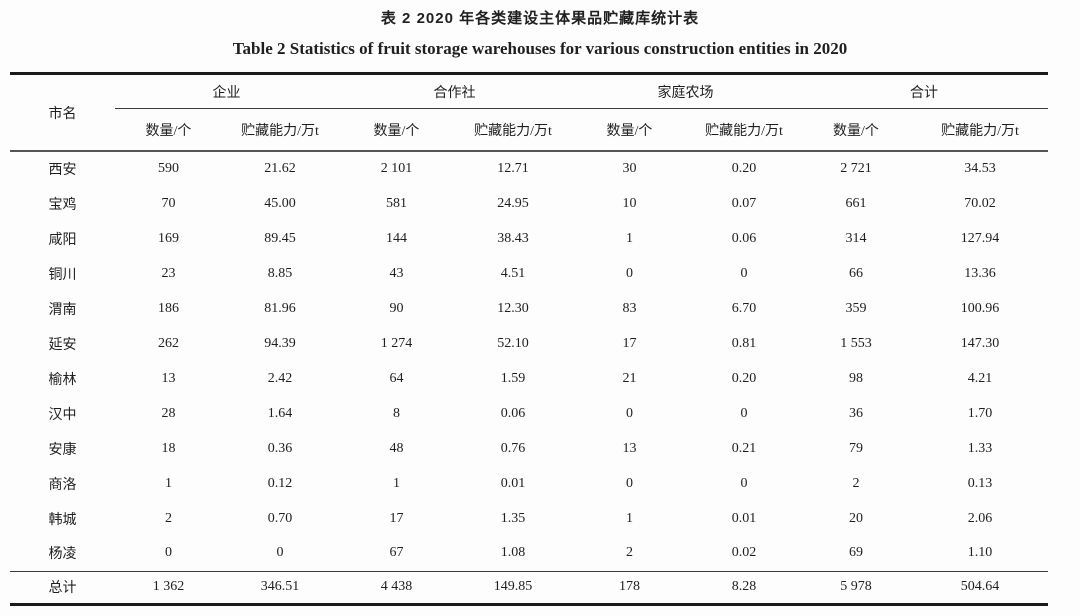  I want to click on value-cell: 81.96, so click(280, 308).